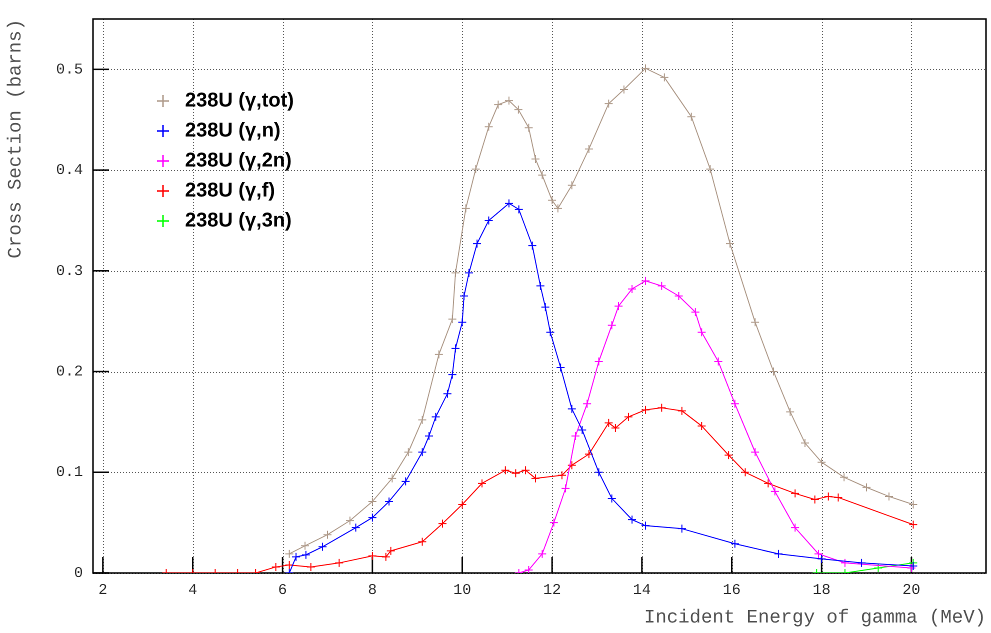  I want to click on x-tick-label: 2, so click(103, 590).